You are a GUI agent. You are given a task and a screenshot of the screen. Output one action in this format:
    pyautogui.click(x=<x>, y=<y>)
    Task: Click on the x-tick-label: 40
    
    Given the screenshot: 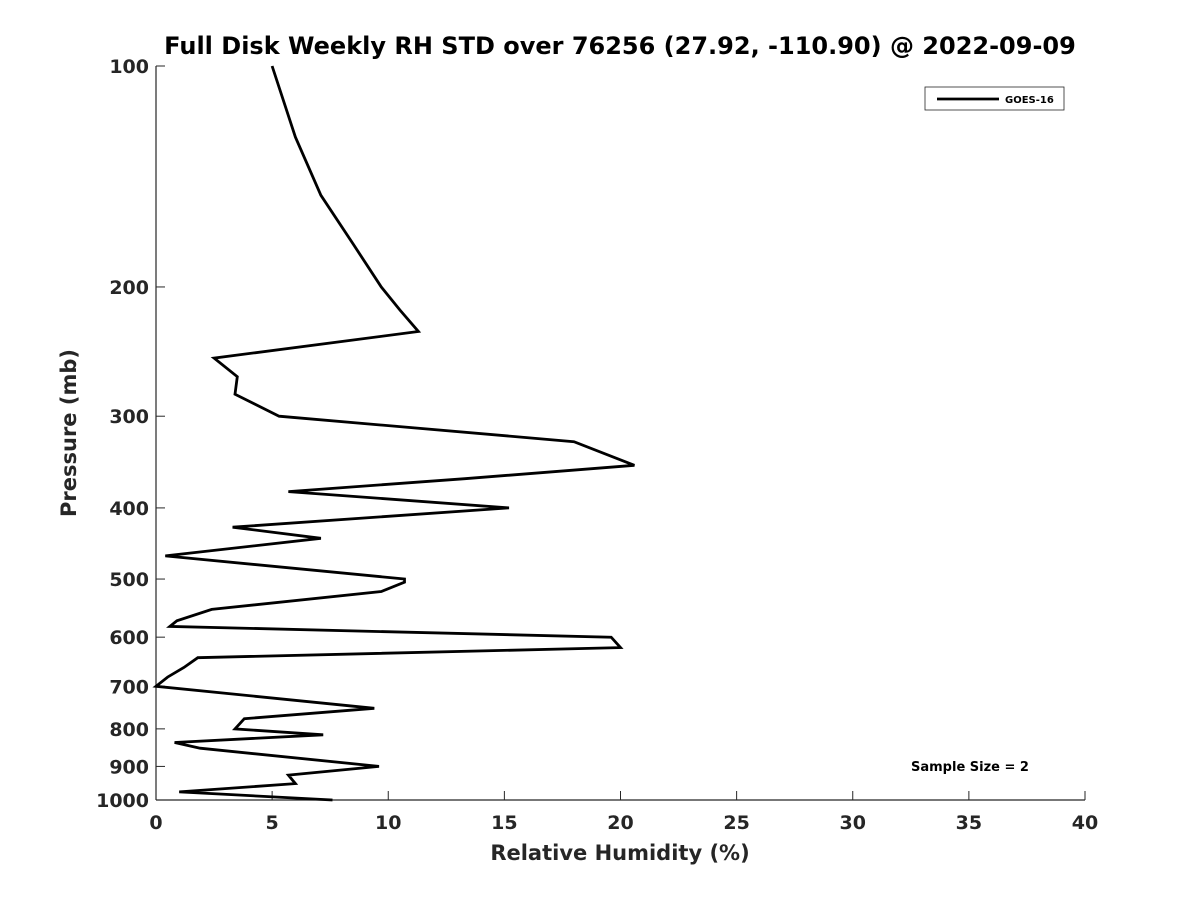 What is the action you would take?
    pyautogui.click(x=1085, y=823)
    